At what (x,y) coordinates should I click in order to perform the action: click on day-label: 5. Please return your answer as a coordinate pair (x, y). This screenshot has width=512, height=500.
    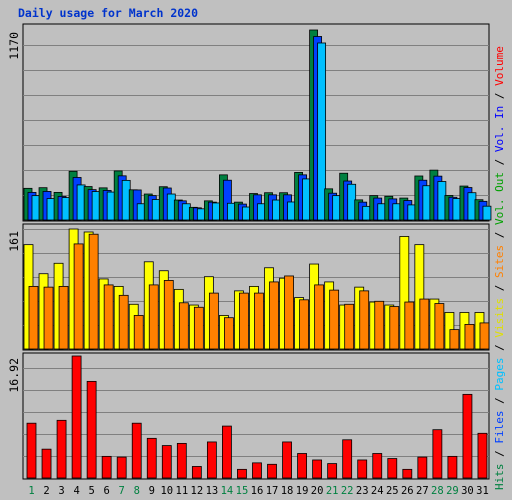
    Looking at the image, I should click on (91, 491).